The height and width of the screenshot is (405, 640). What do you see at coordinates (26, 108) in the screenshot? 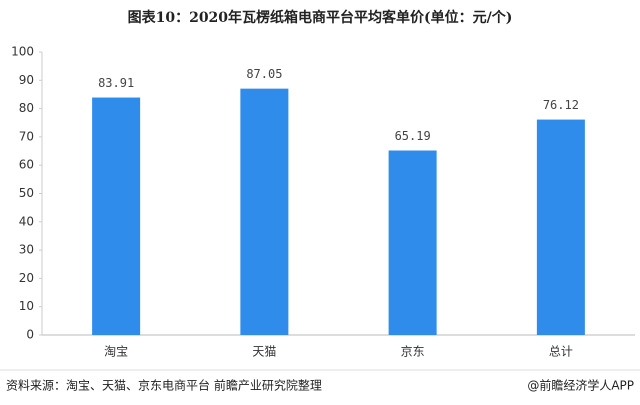
I see `y-tick-label: 80` at bounding box center [26, 108].